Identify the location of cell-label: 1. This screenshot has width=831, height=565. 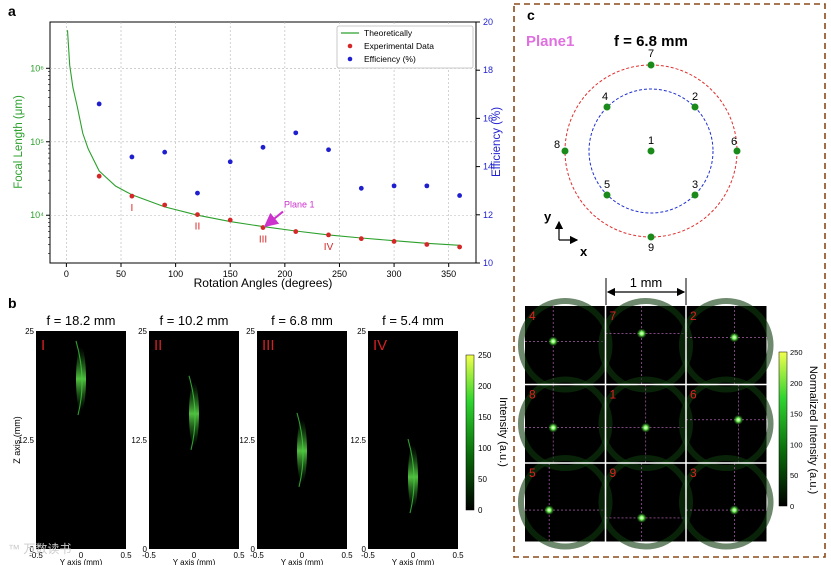
(613, 395).